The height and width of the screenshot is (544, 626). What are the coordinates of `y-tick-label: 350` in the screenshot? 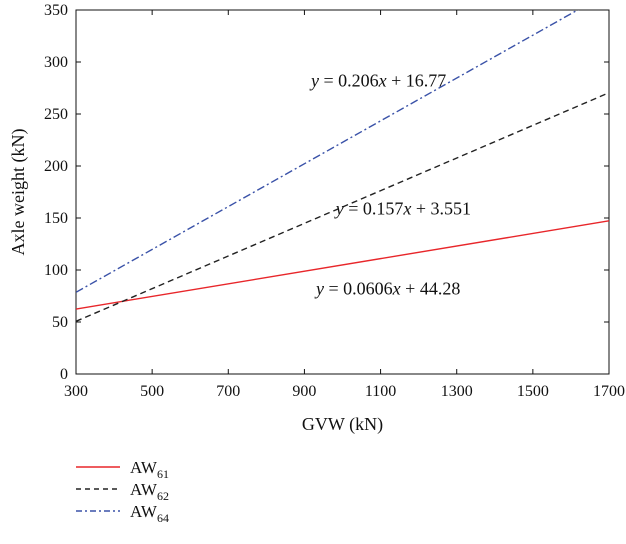 It's located at (56, 10).